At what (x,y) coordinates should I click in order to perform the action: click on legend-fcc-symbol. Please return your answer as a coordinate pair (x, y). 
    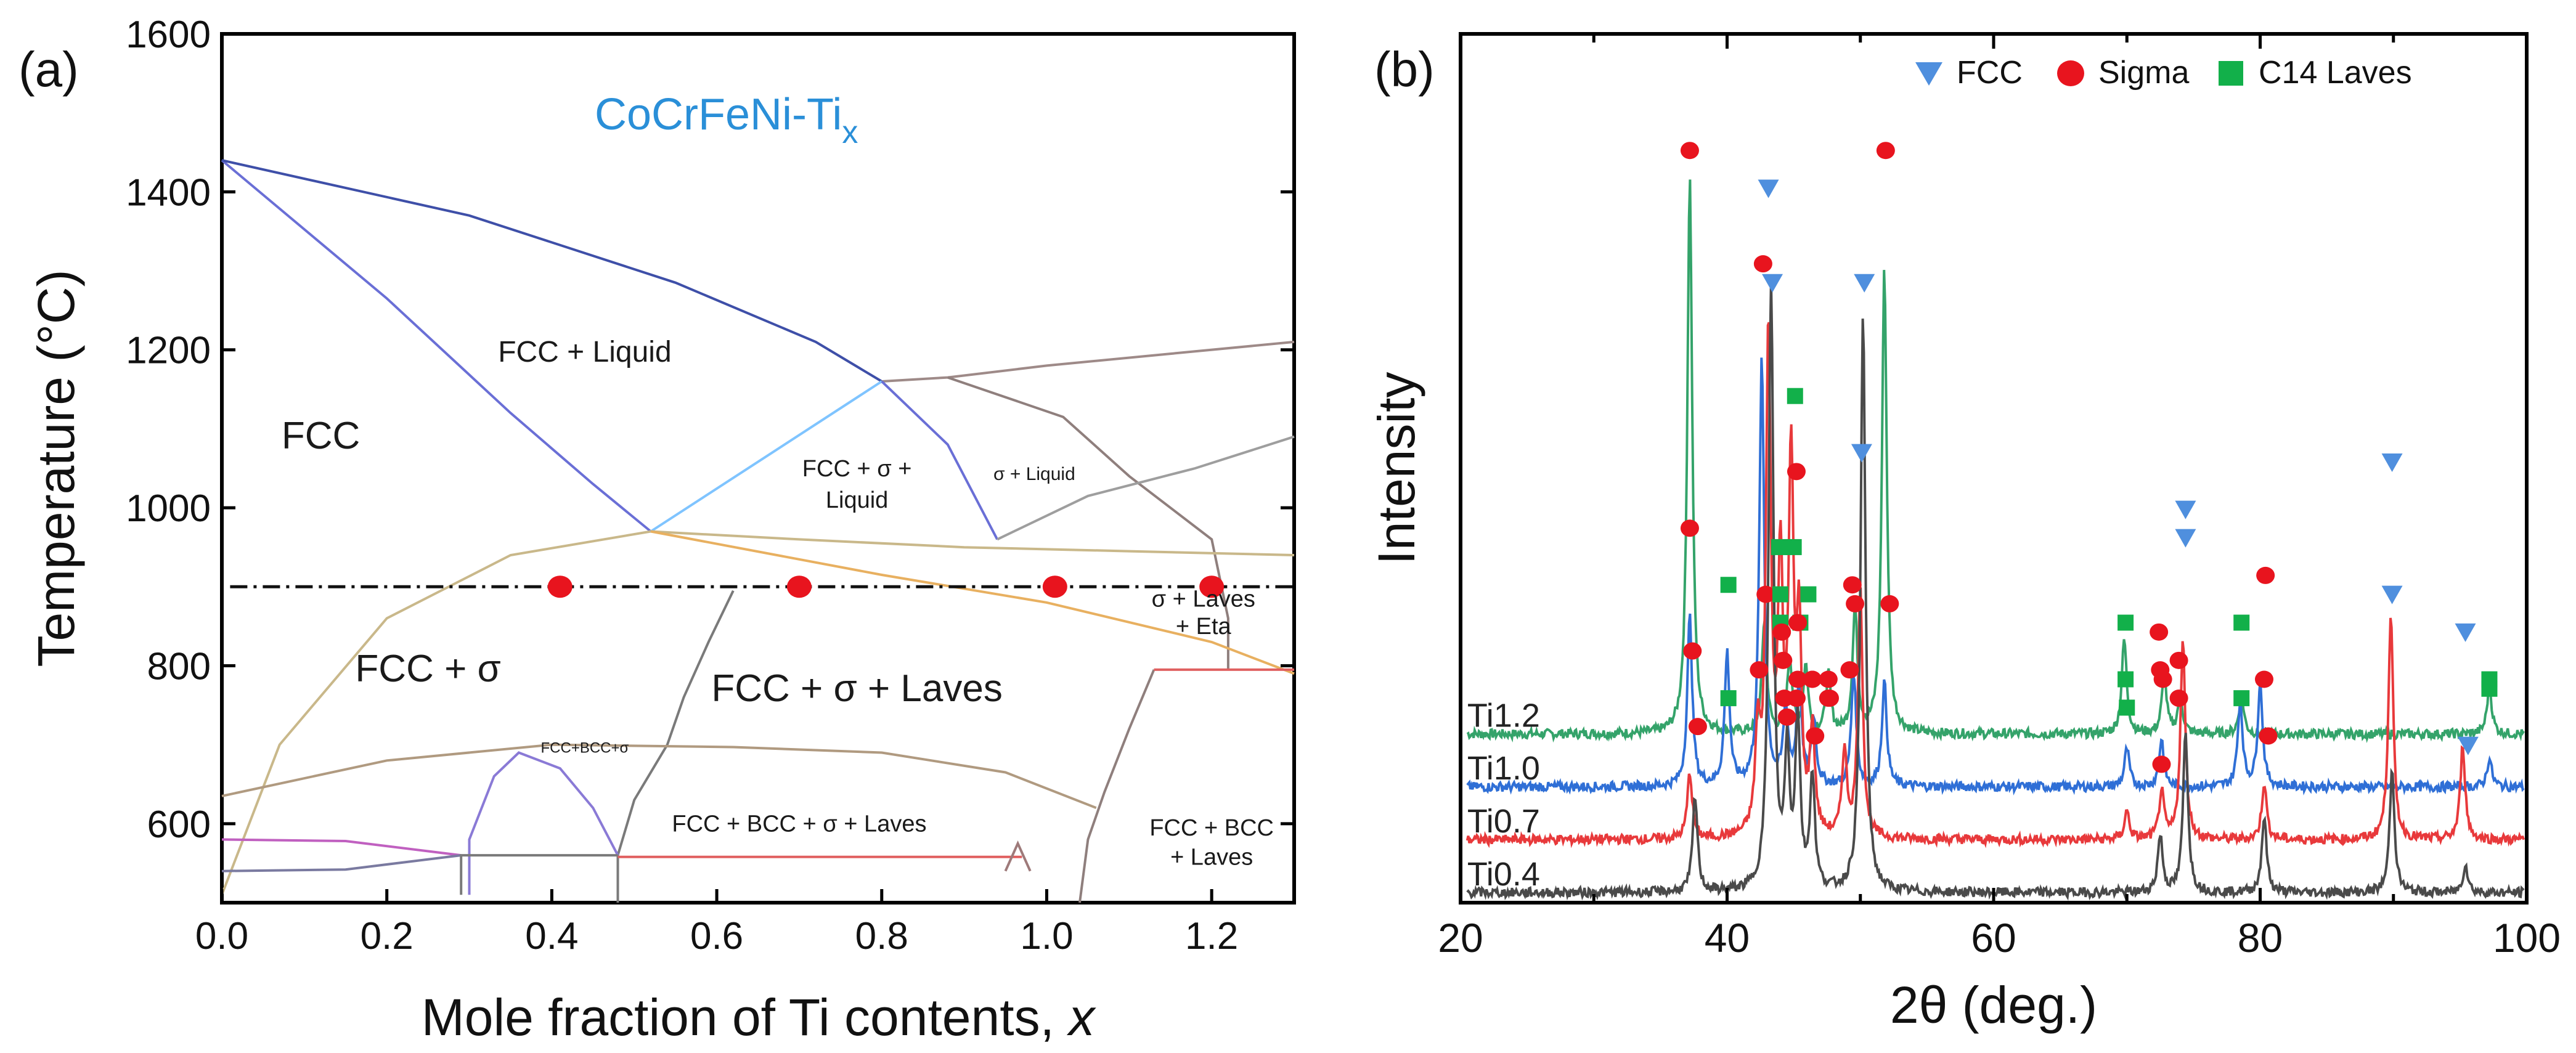
    Looking at the image, I should click on (1928, 74).